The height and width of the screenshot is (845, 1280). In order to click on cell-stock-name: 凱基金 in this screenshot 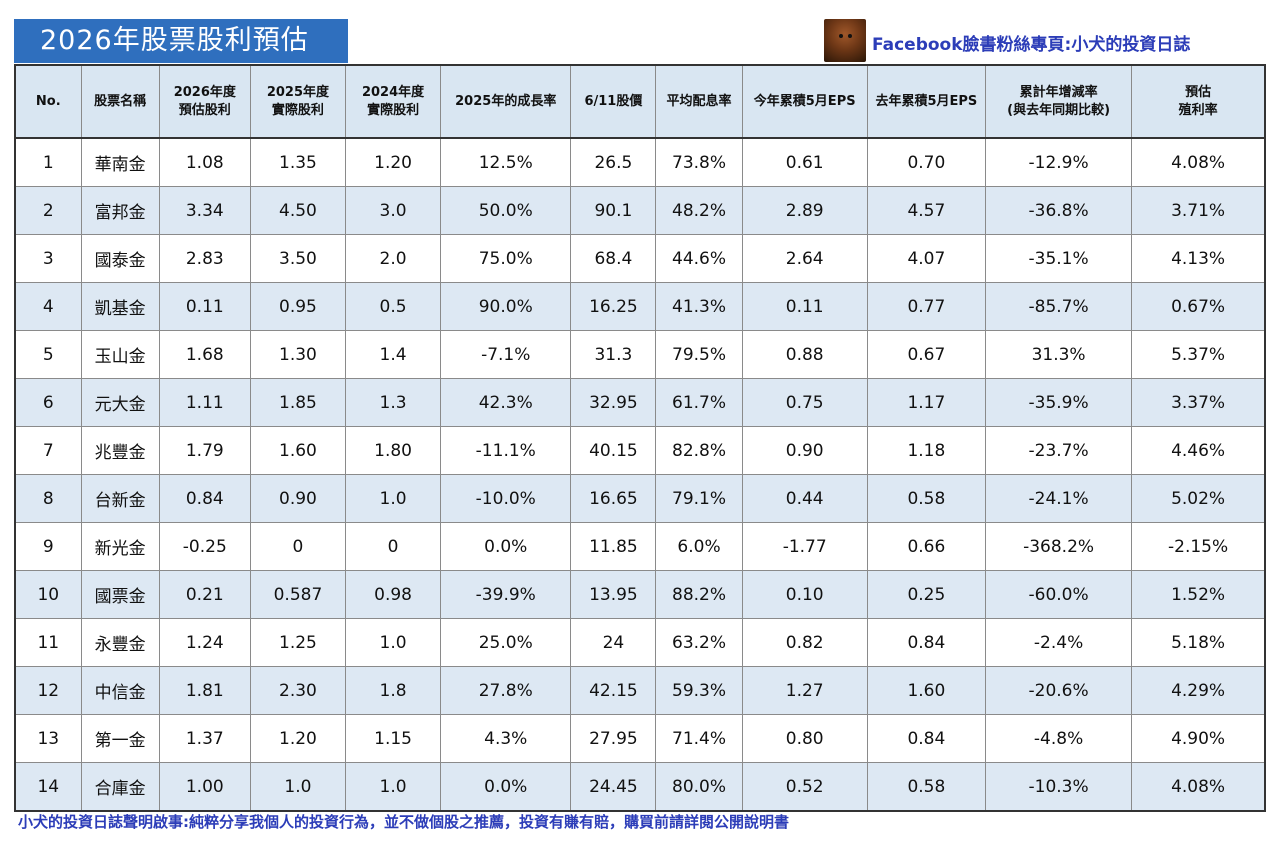, I will do `click(120, 306)`.